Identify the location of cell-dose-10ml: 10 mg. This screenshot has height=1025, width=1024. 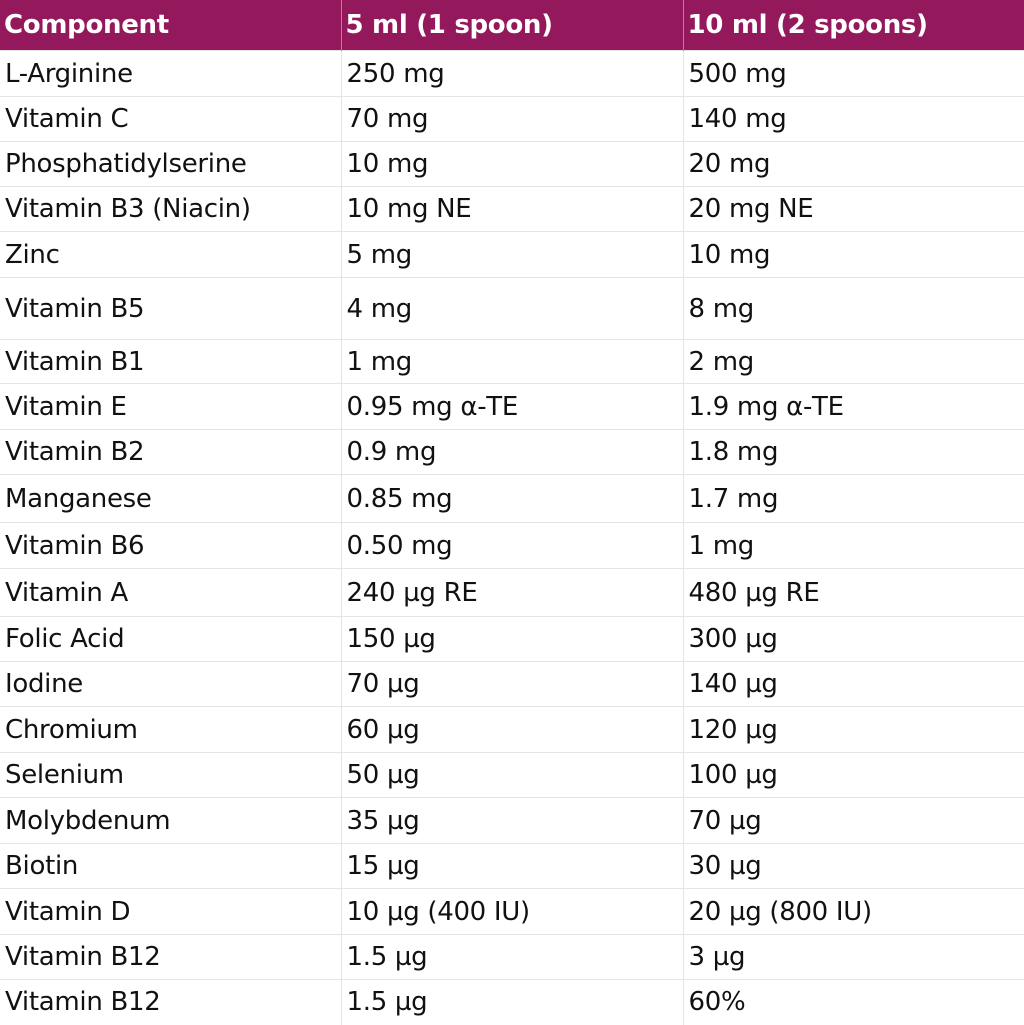
(853, 254).